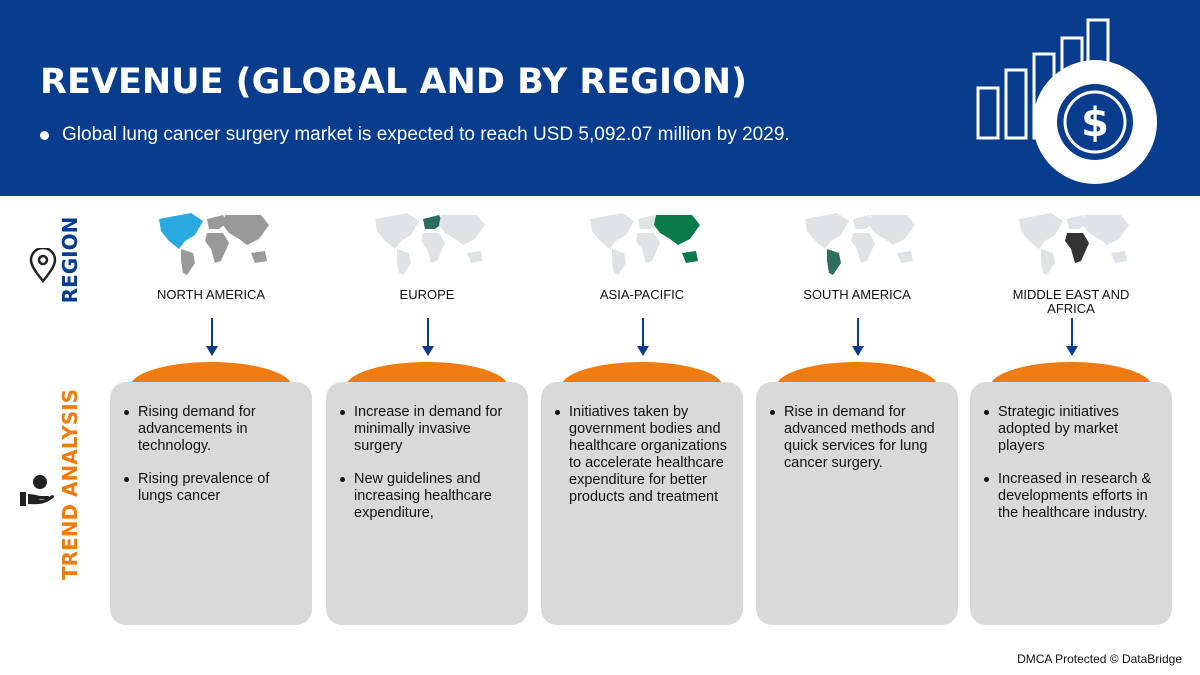 This screenshot has height=675, width=1200. I want to click on region-label: REGION, so click(70, 260).